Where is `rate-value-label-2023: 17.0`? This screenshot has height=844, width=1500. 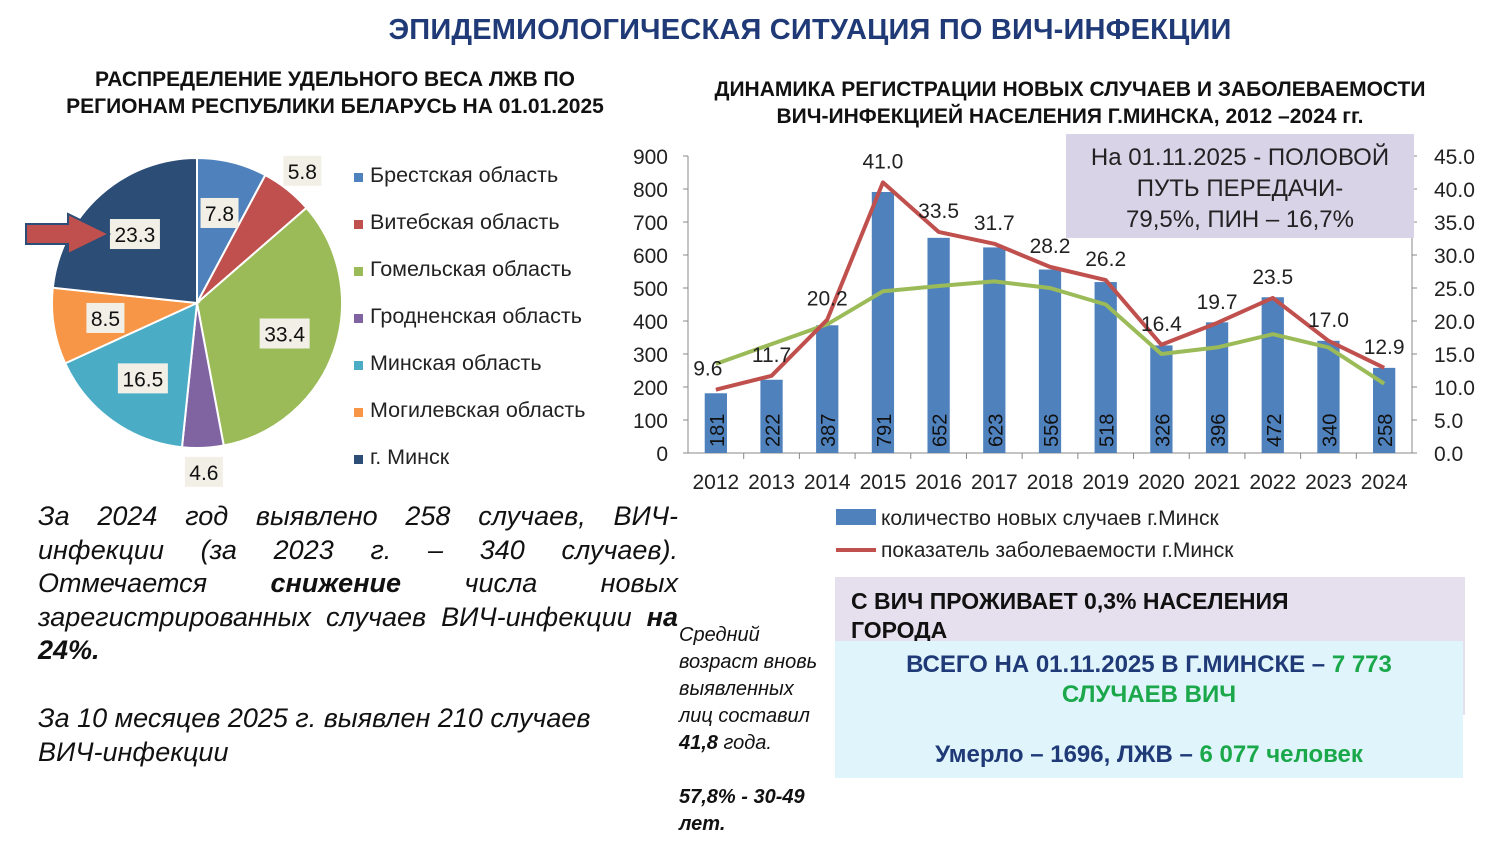 rate-value-label-2023: 17.0 is located at coordinates (1328, 320).